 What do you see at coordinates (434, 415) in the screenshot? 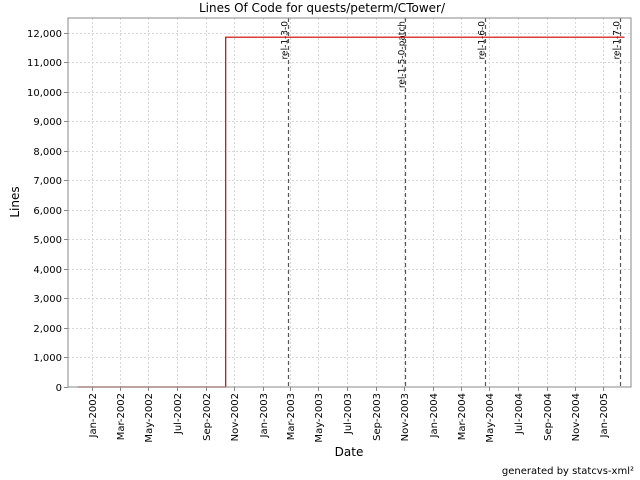
I see `x-tick-label: Jan-2004` at bounding box center [434, 415].